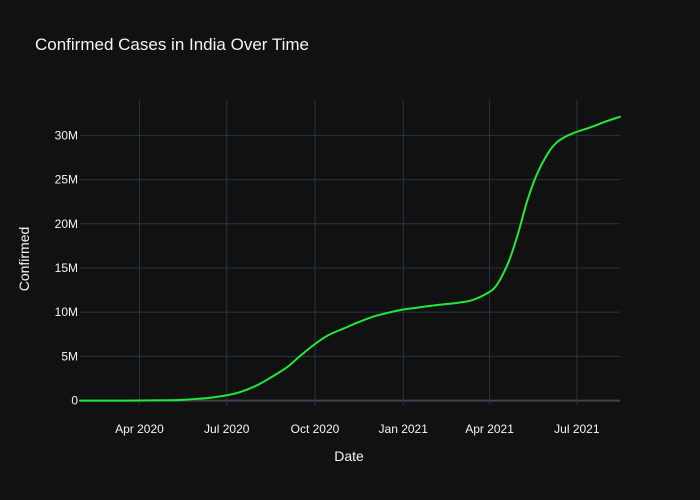  Describe the element at coordinates (66, 224) in the screenshot. I see `y-tick-label: 20M` at that location.